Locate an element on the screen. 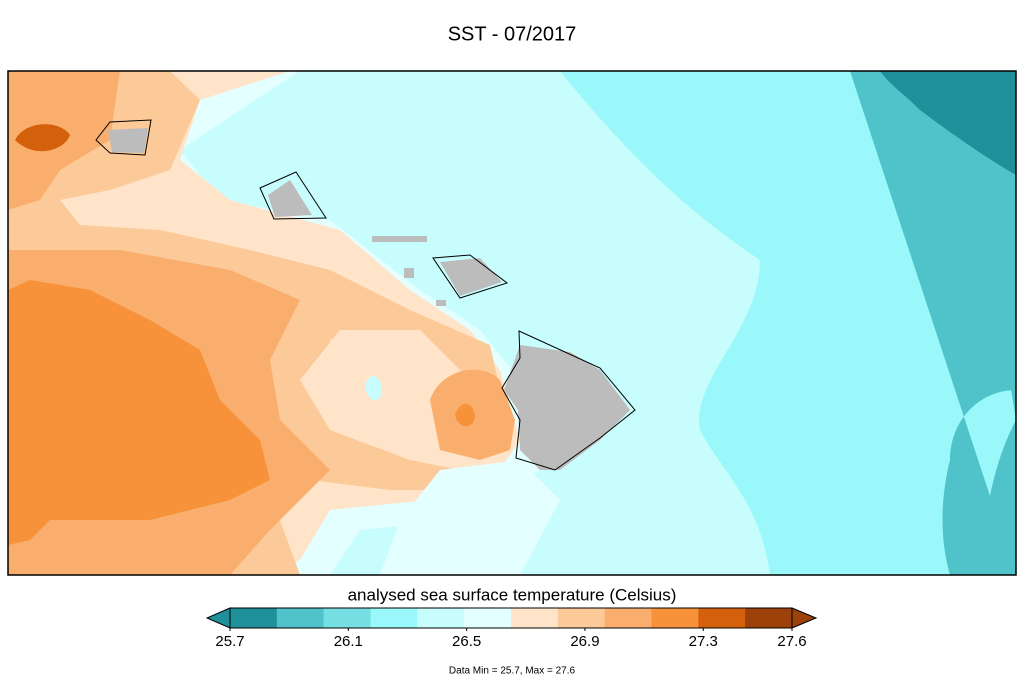 The image size is (1024, 688). colorbar-frame is located at coordinates (511, 618).